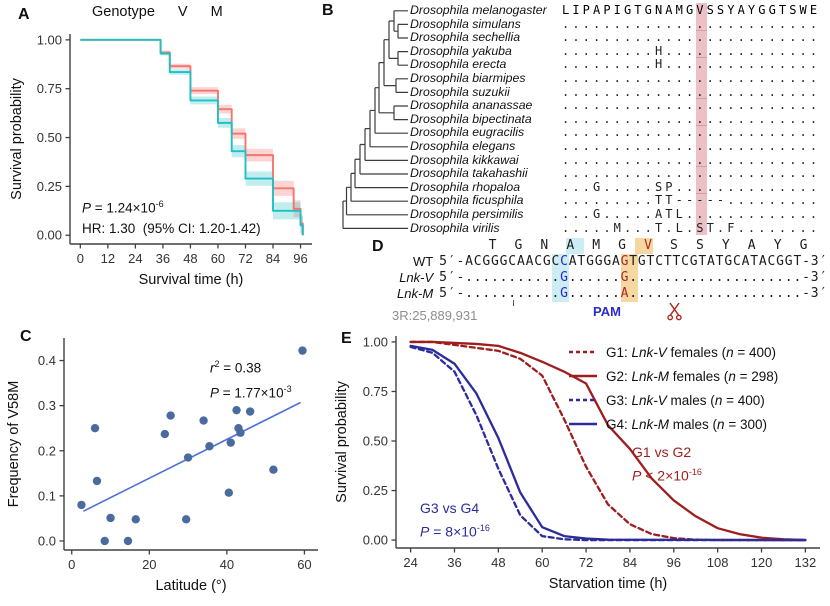 The width and height of the screenshot is (830, 606). I want to click on svg-text: 132, so click(806, 562).